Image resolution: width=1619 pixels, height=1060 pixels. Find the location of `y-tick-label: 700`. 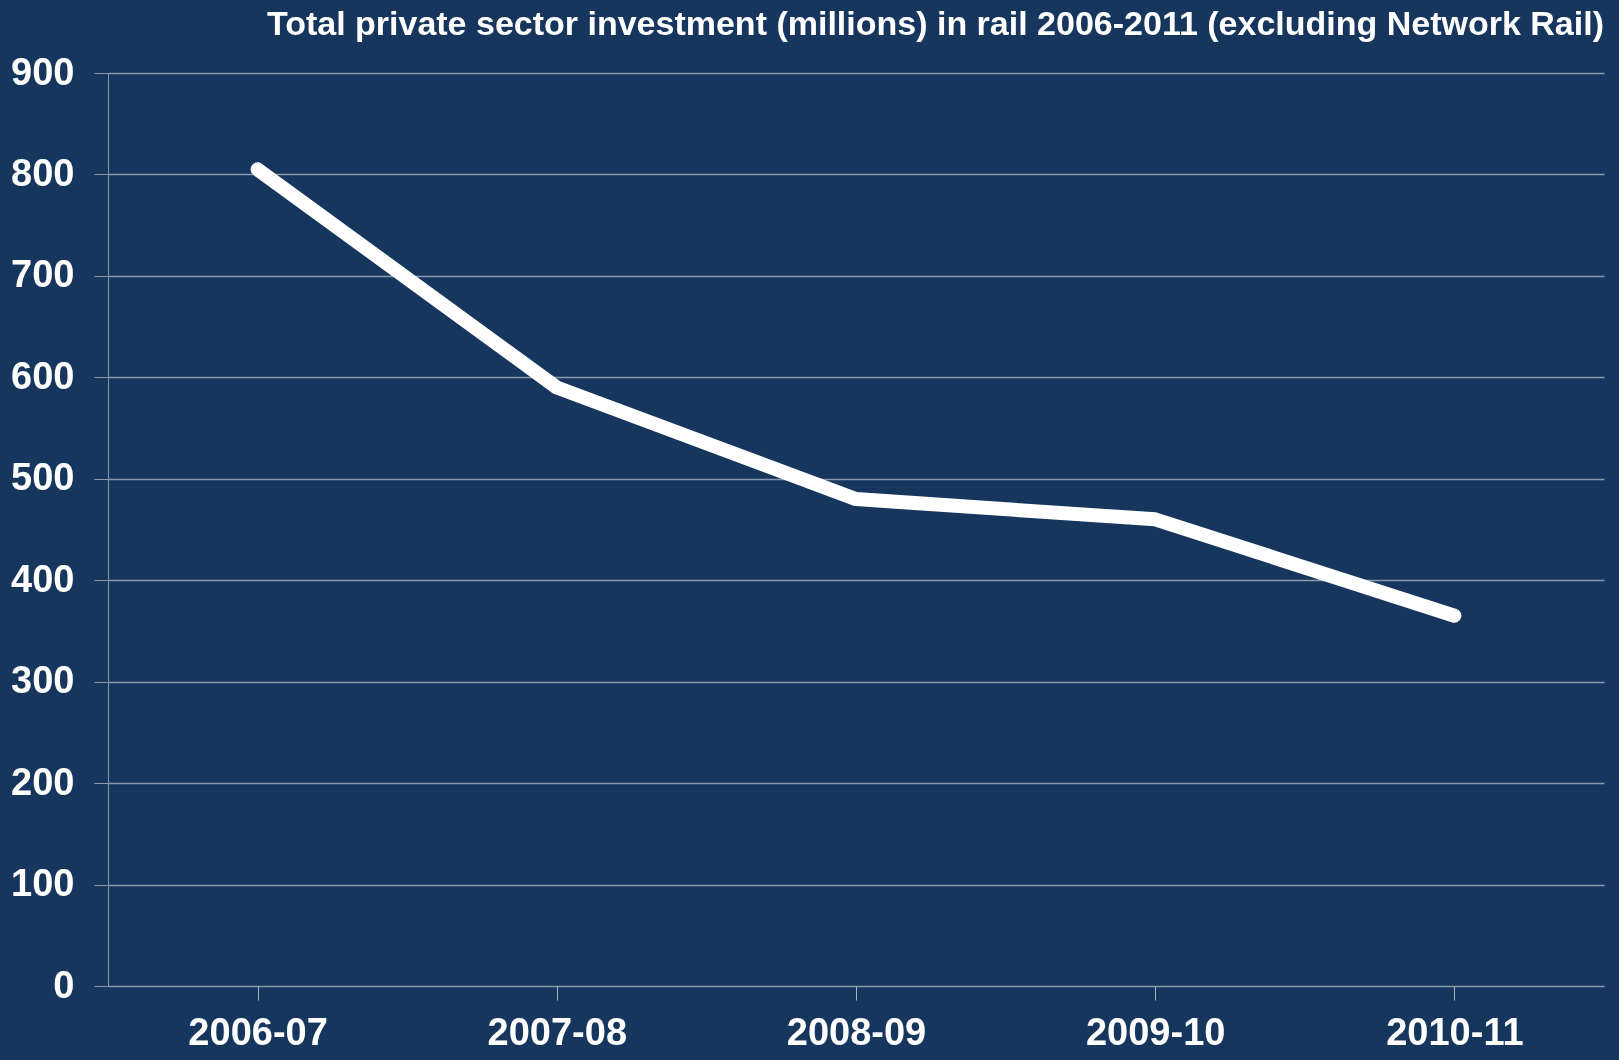

y-tick-label: 700 is located at coordinates (43, 274).